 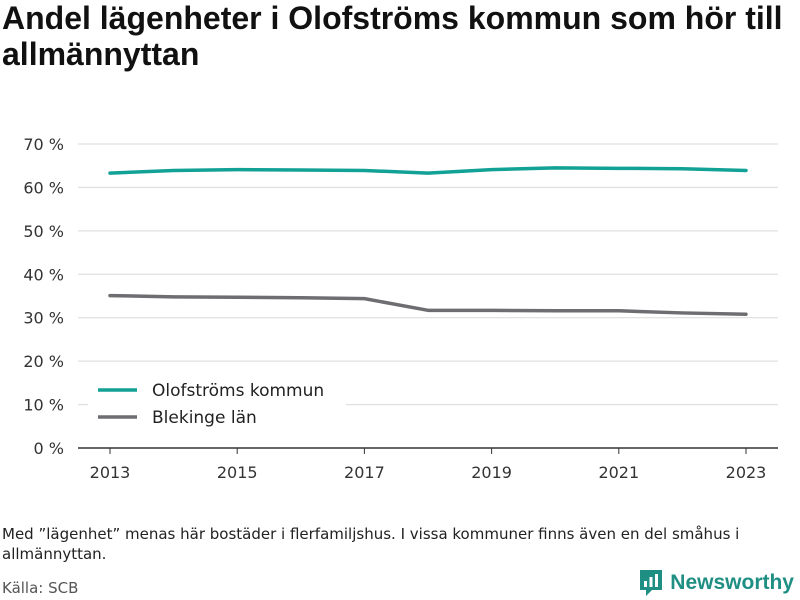 I want to click on x-tick-label: 2021, so click(x=618, y=472).